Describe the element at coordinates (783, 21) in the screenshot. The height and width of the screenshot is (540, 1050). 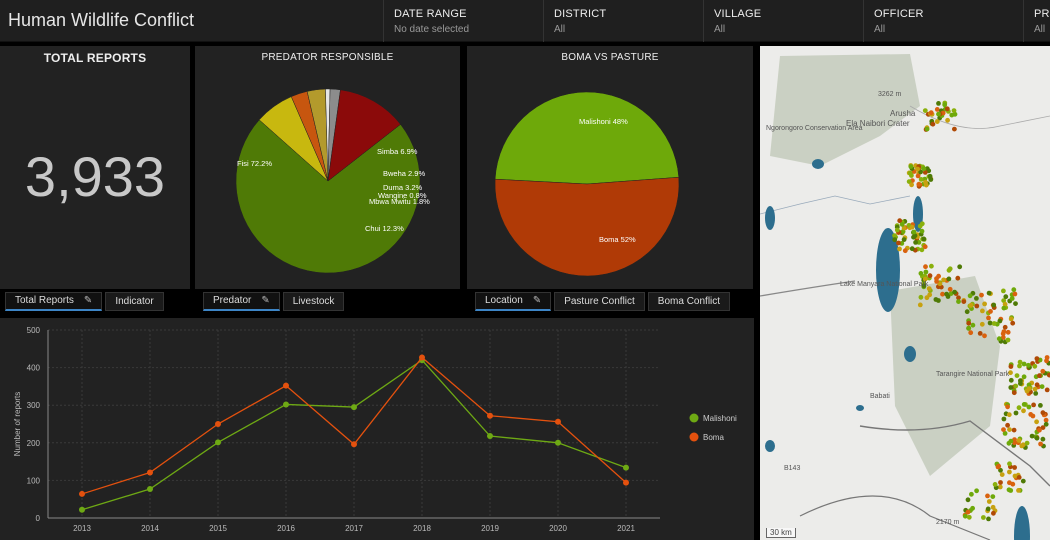
I see `filter-village: VILLAGE All` at that location.